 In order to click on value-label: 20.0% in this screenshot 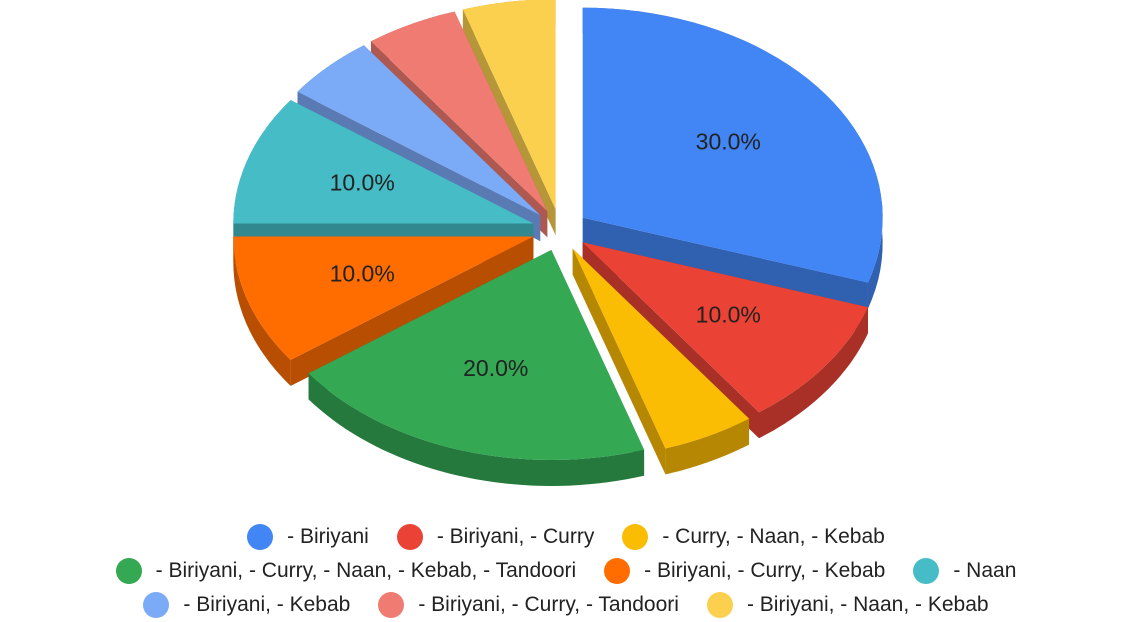, I will do `click(495, 368)`.